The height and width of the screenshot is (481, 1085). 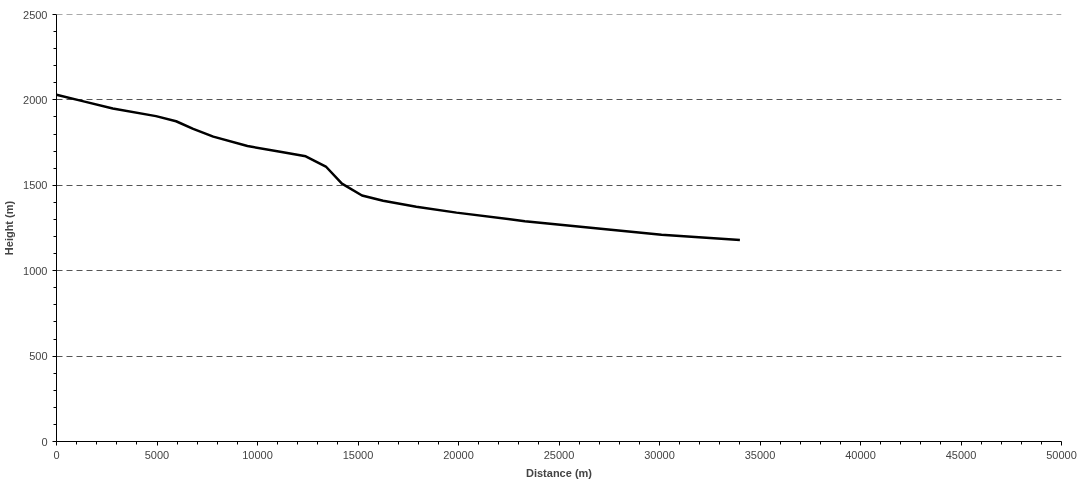 What do you see at coordinates (961, 454) in the screenshot?
I see `x-tick-label: 45000` at bounding box center [961, 454].